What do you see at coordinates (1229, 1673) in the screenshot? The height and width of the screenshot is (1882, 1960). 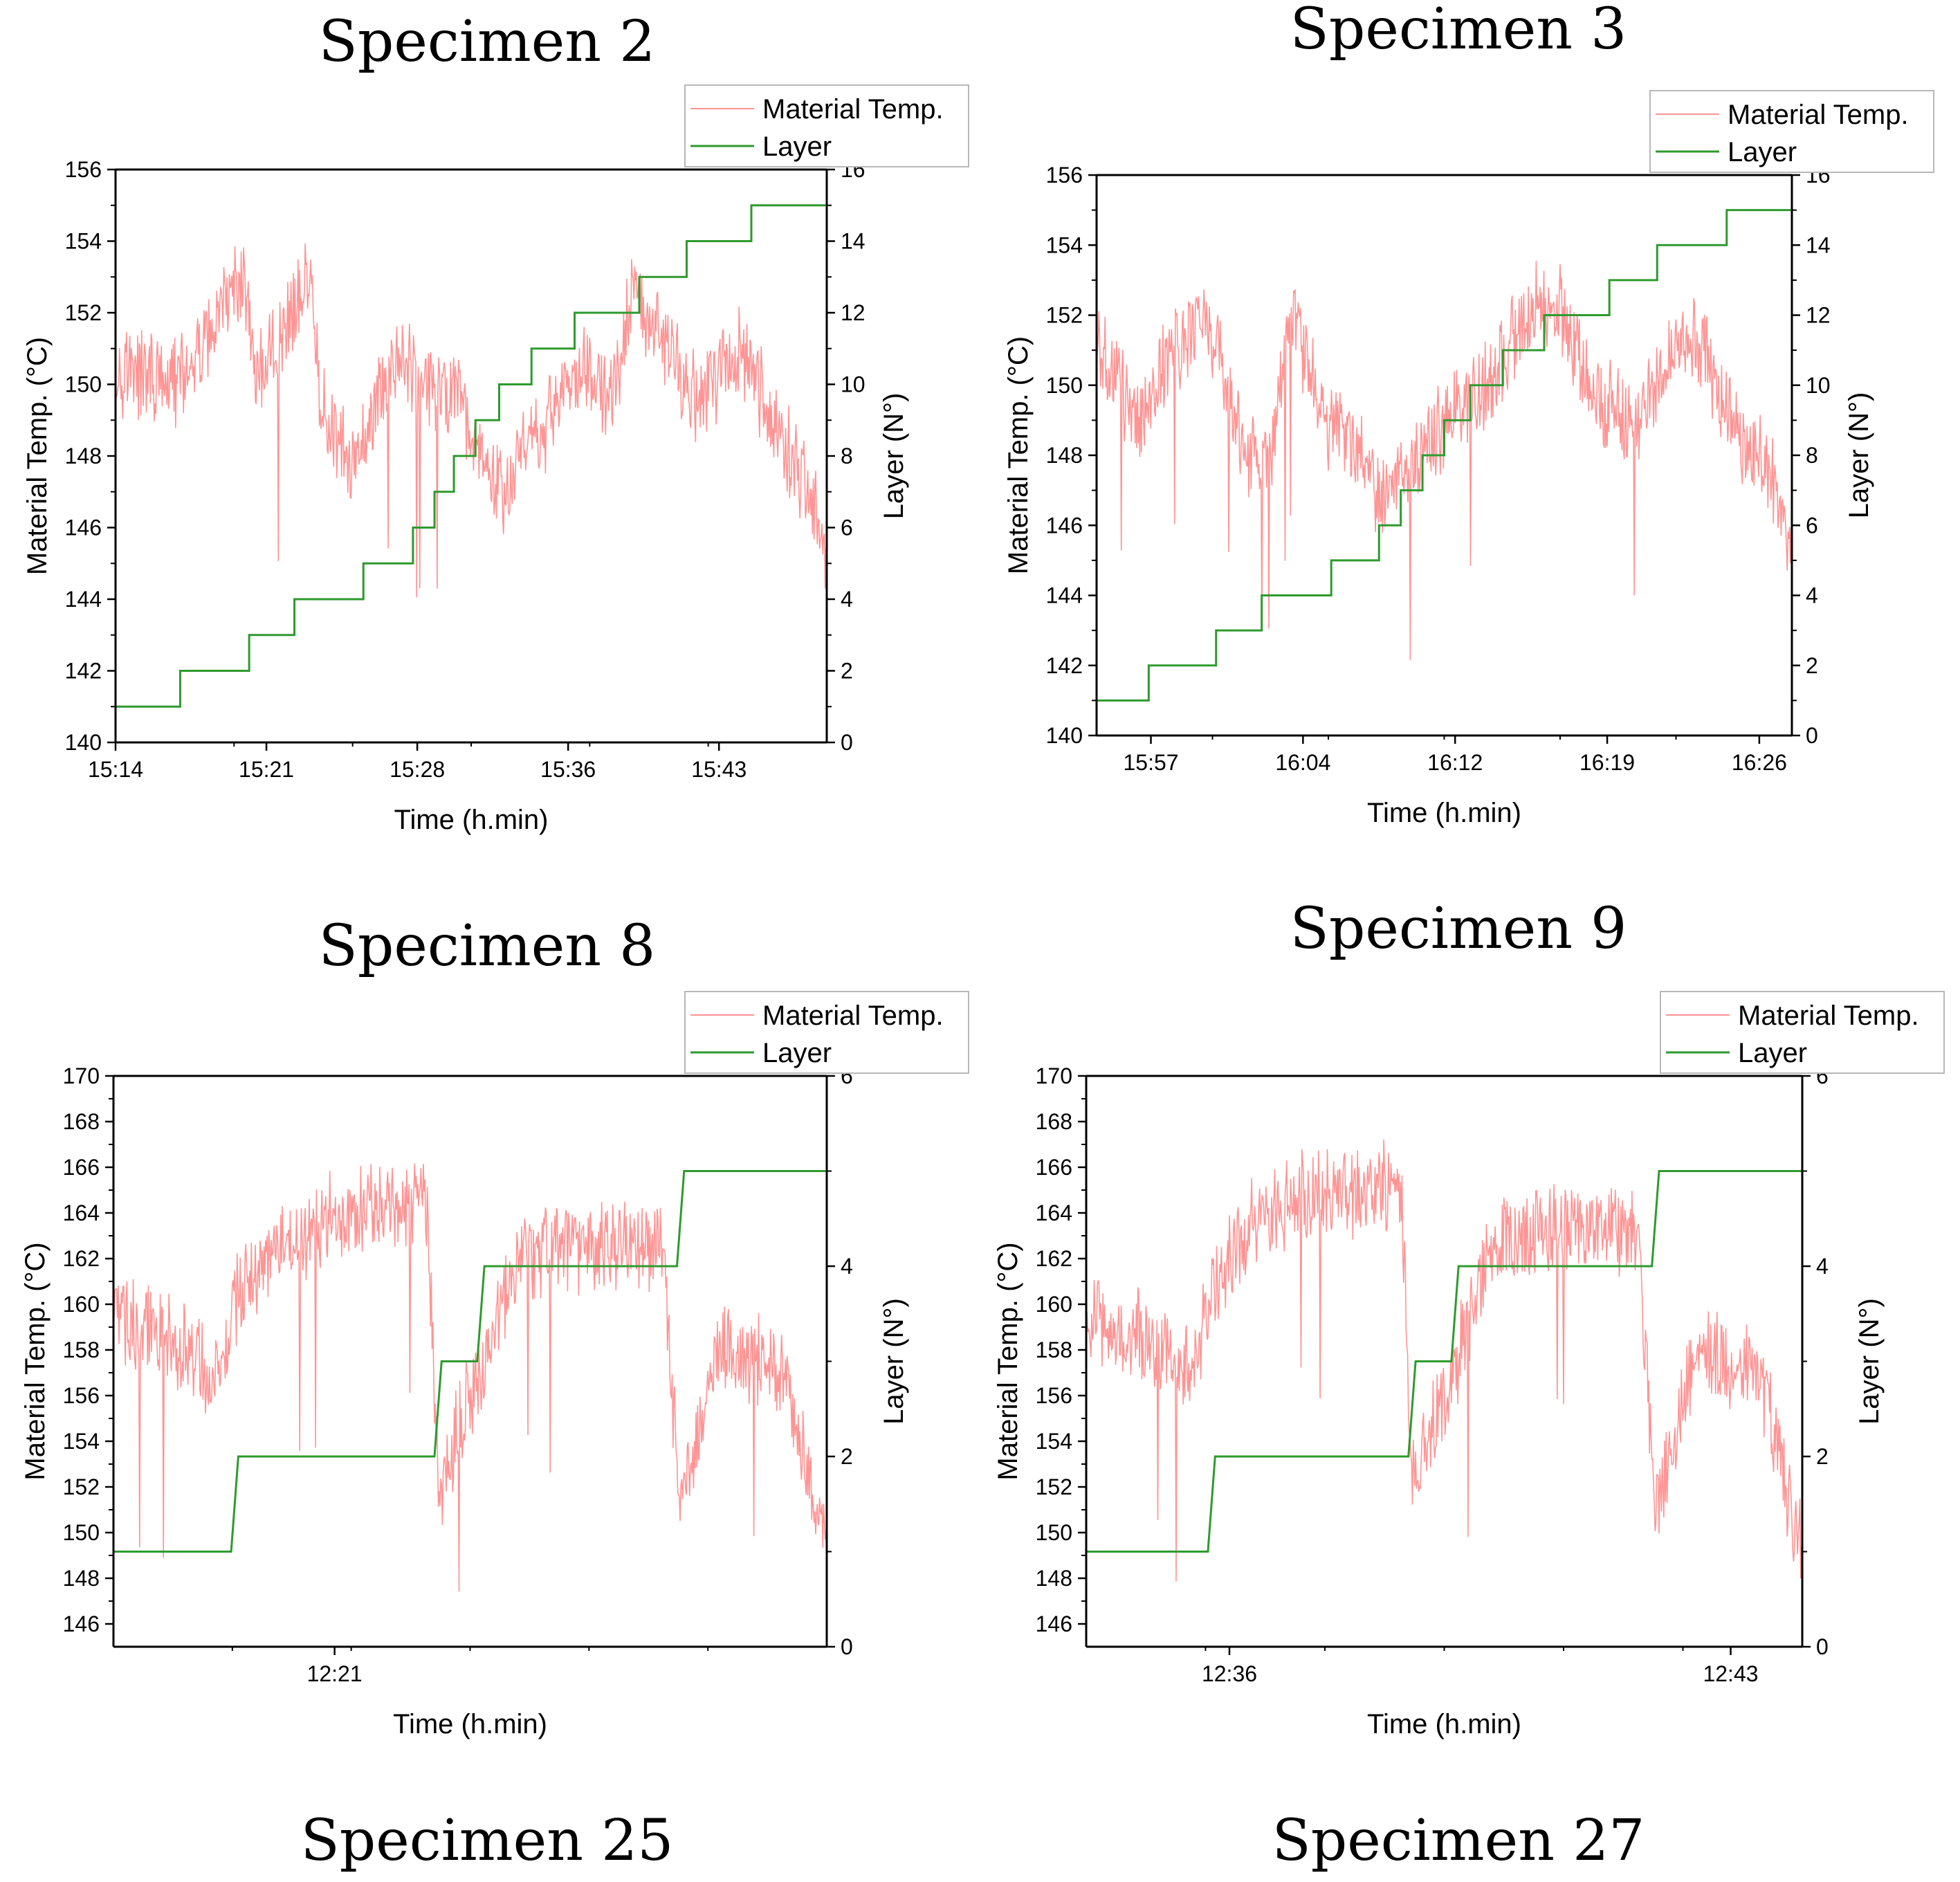 I see `x-tick-label: 12:36` at bounding box center [1229, 1673].